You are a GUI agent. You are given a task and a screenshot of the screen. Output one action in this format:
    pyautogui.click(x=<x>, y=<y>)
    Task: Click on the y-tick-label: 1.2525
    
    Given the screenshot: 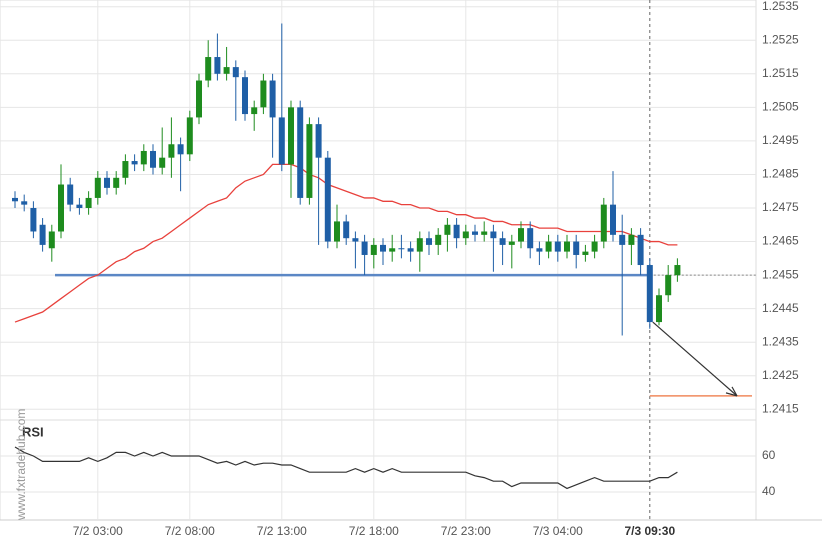 What is the action you would take?
    pyautogui.click(x=780, y=39)
    